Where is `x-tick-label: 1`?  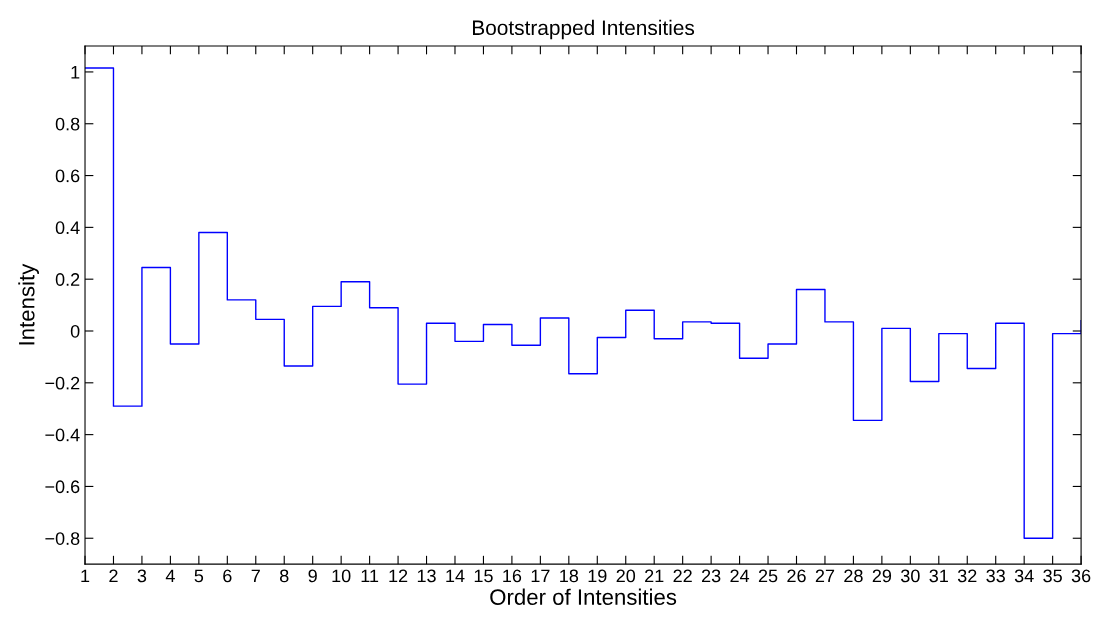
x-tick-label: 1 is located at coordinates (85, 576).